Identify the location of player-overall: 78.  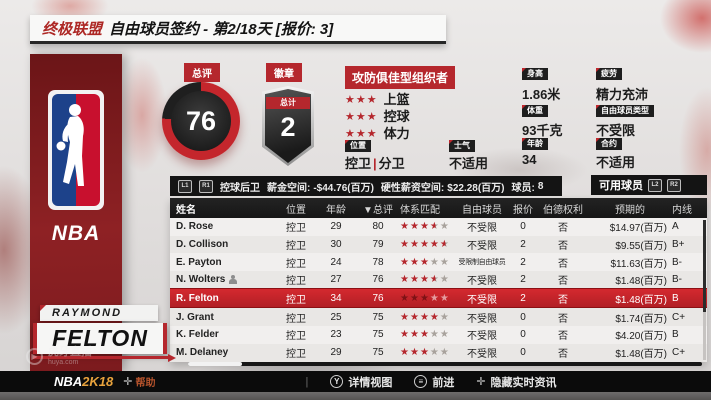
(378, 262).